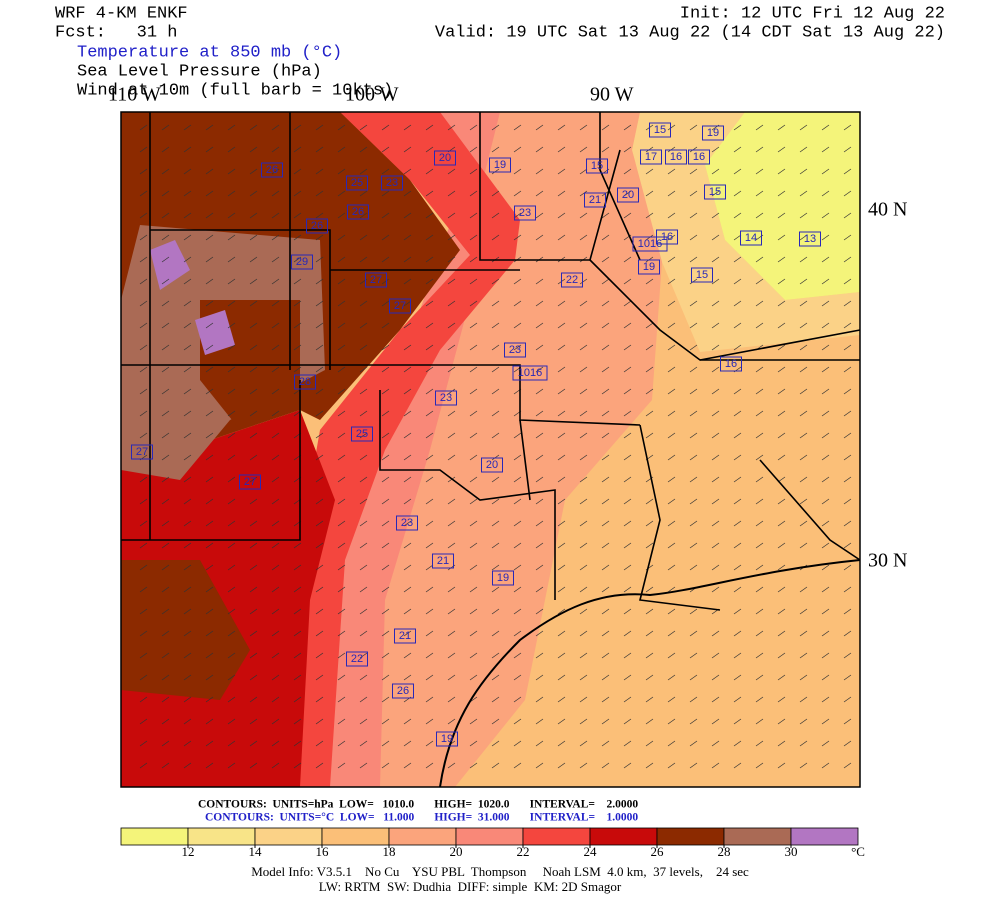 This screenshot has width=1000, height=900. Describe the element at coordinates (523, 851) in the screenshot. I see `colorbar-tick-label: 22` at that location.